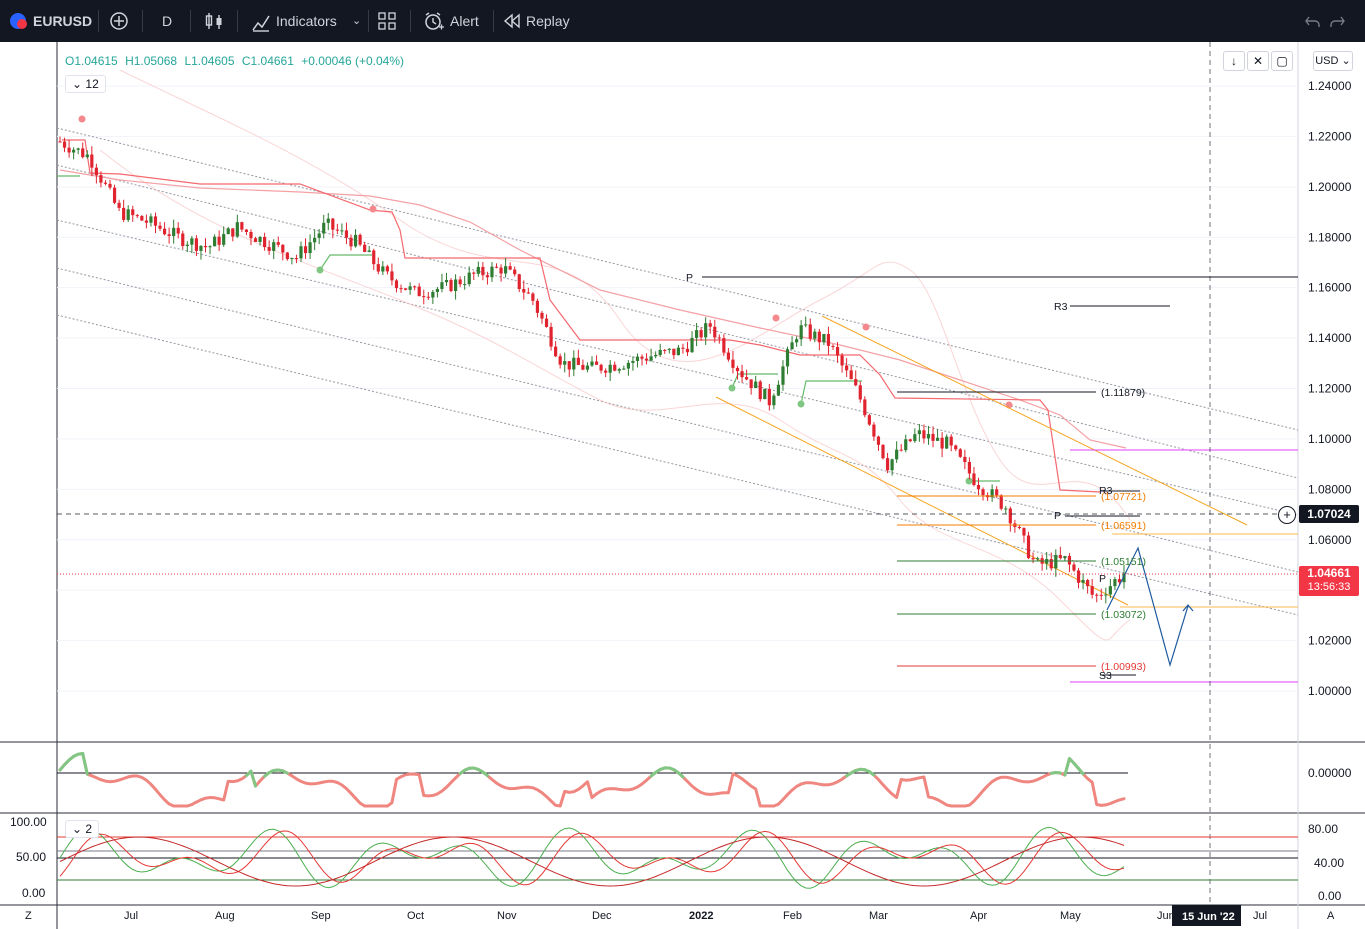 This screenshot has width=1365, height=929. Describe the element at coordinates (357, 21) in the screenshot. I see `chevron-down-icon: ⌄` at that location.